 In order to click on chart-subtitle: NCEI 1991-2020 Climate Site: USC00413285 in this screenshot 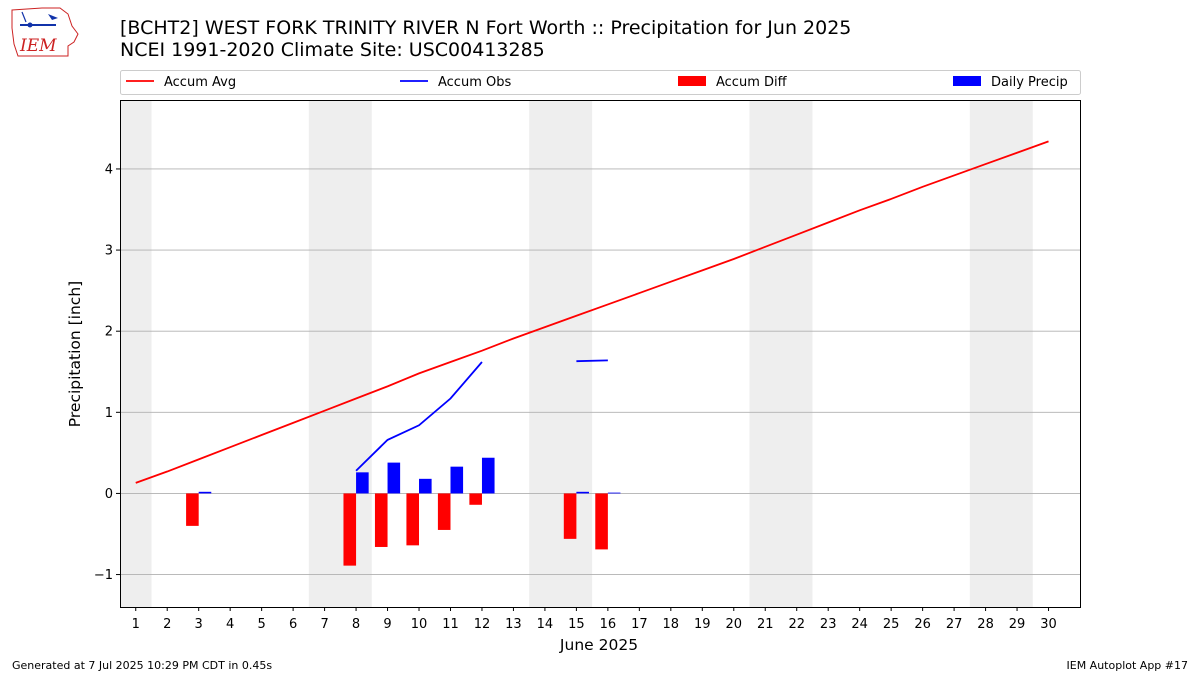, I will do `click(332, 50)`.